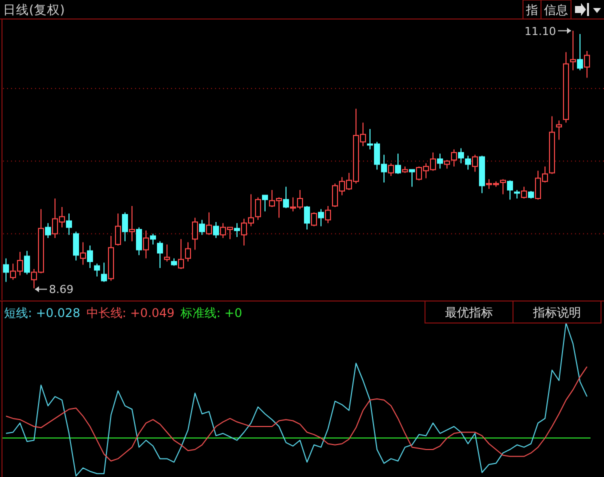 This screenshot has width=604, height=477. I want to click on text: 中长线: +0.049, so click(130, 313).